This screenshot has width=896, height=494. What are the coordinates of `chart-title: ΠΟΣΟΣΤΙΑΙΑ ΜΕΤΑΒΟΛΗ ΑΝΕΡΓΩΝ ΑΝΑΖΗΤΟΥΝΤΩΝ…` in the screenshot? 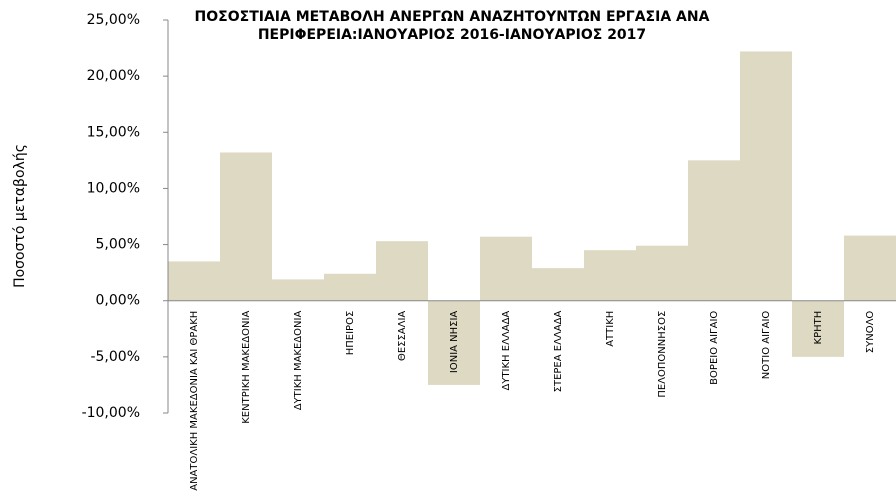 It's located at (452, 17).